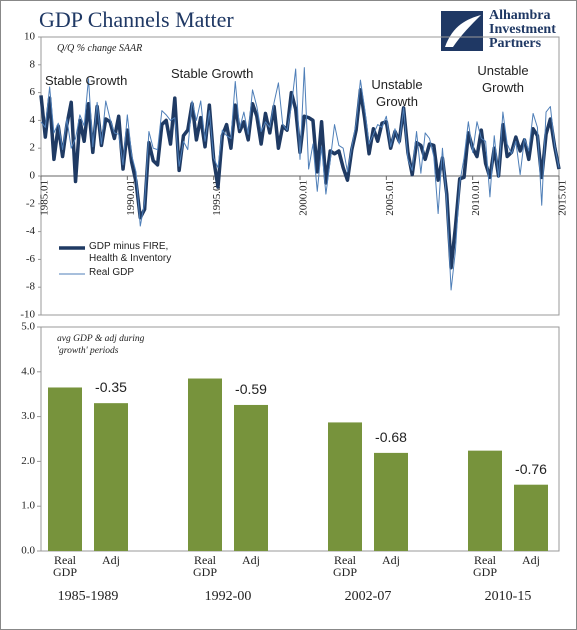  What do you see at coordinates (112, 272) in the screenshot?
I see `legend-label: Real GDP` at bounding box center [112, 272].